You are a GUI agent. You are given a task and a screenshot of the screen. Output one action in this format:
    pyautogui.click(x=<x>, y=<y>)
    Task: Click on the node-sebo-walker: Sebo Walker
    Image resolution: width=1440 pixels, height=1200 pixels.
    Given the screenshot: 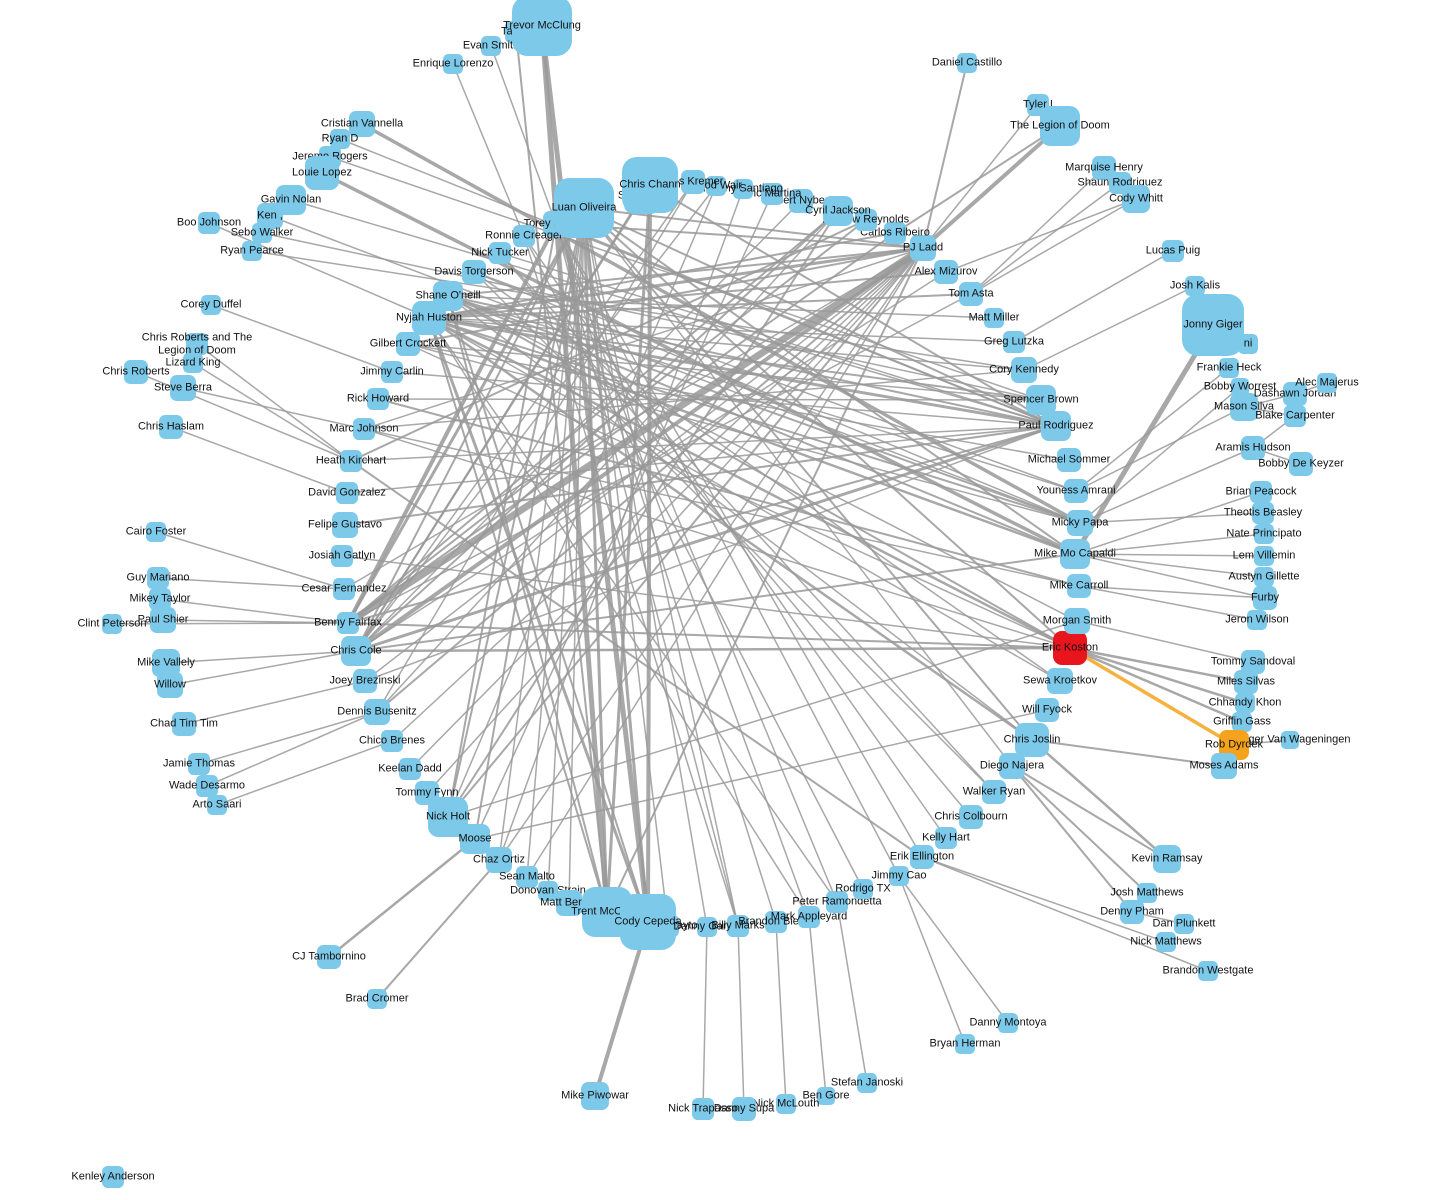 What is the action you would take?
    pyautogui.click(x=262, y=233)
    